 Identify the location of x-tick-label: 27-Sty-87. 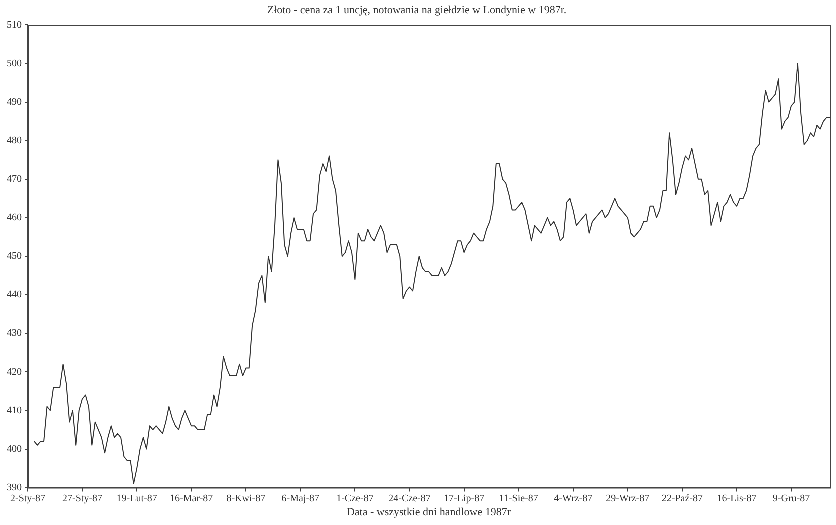
(82, 498).